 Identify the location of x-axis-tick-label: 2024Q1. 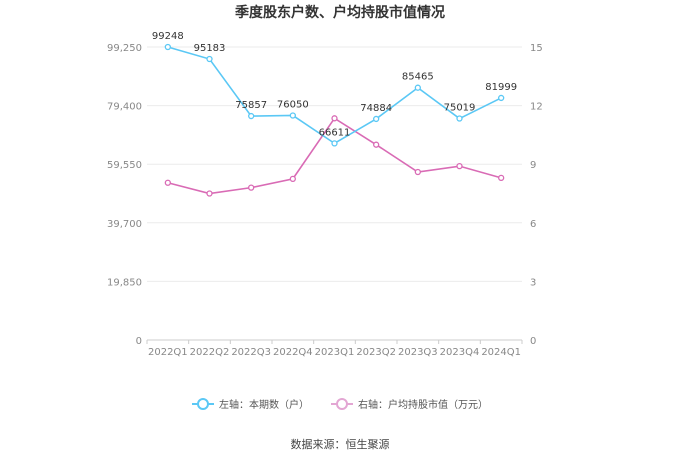
(501, 352).